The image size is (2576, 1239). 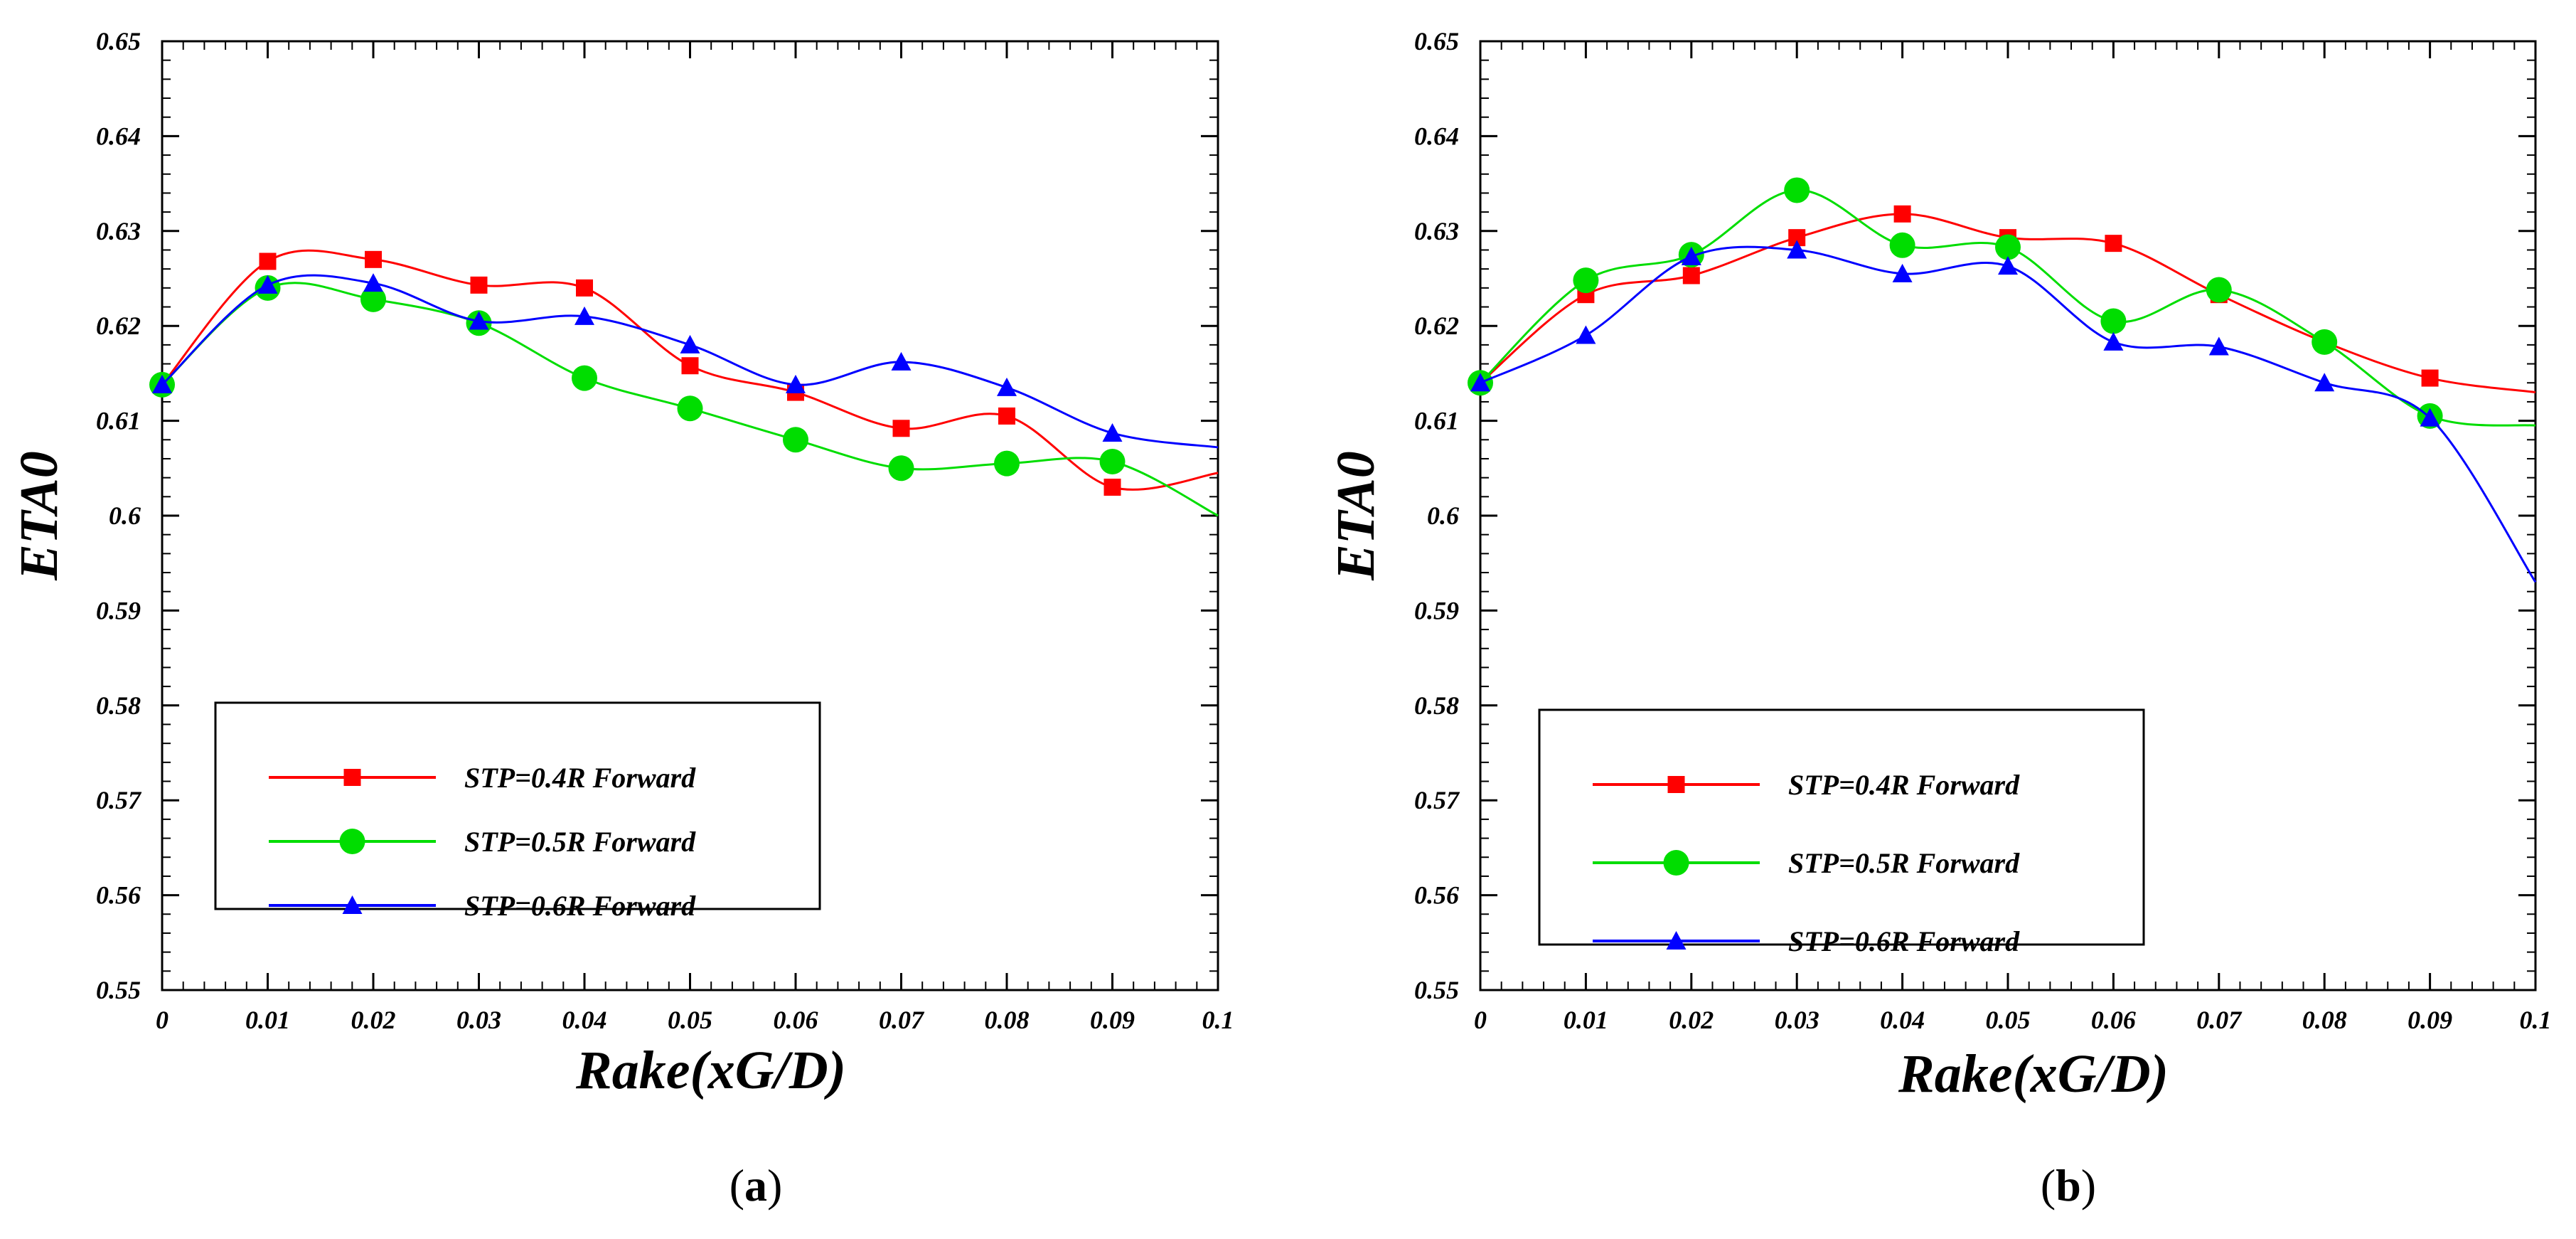 What do you see at coordinates (584, 1020) in the screenshot?
I see `x-tick-label: 0.04` at bounding box center [584, 1020].